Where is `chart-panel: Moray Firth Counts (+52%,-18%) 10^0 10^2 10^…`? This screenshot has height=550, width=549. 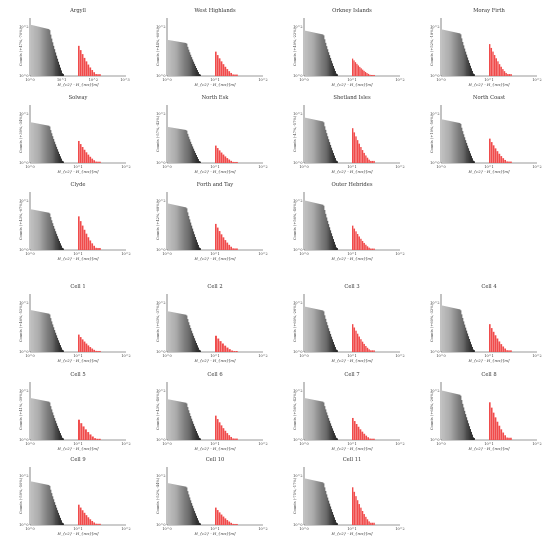 chart-panel: Moray Firth Counts (+52%,-18%) 10^0 10^2 10^… is located at coordinates (486, 47).